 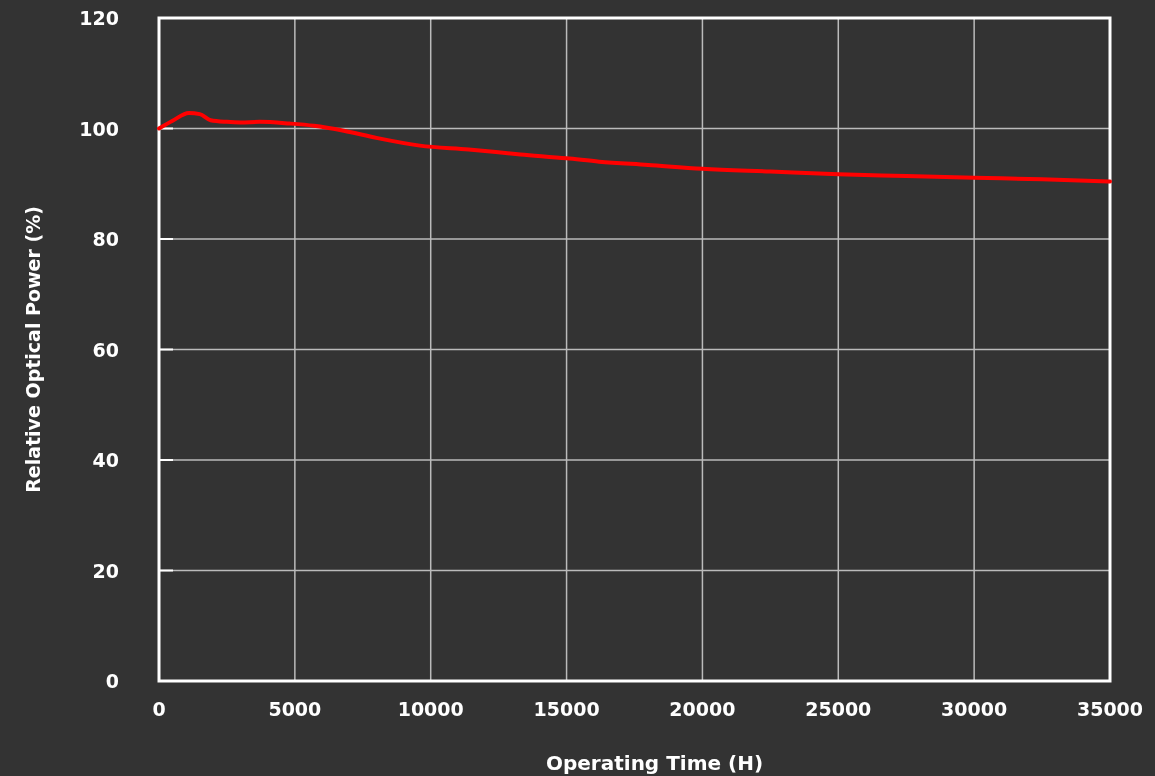 I want to click on y-tick-label: 40, so click(x=105, y=460).